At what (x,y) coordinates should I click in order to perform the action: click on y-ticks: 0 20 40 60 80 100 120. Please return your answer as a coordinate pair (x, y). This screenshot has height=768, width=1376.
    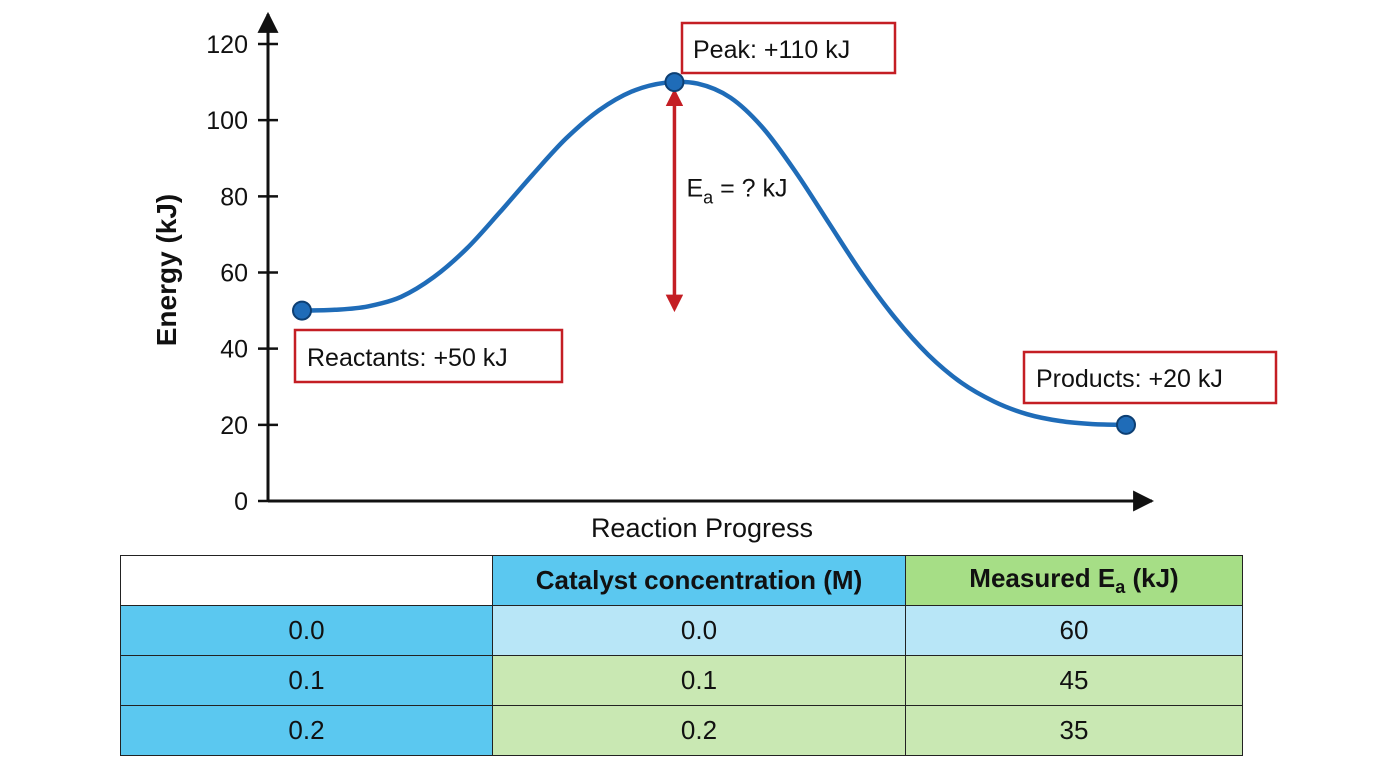
    Looking at the image, I should click on (242, 273).